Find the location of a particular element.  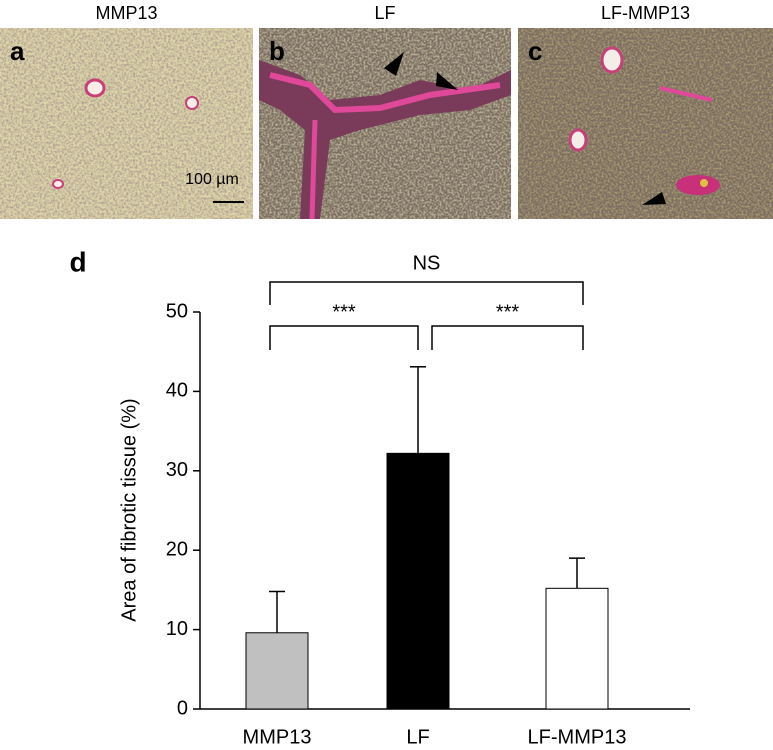

micrograph-b is located at coordinates (385, 124).